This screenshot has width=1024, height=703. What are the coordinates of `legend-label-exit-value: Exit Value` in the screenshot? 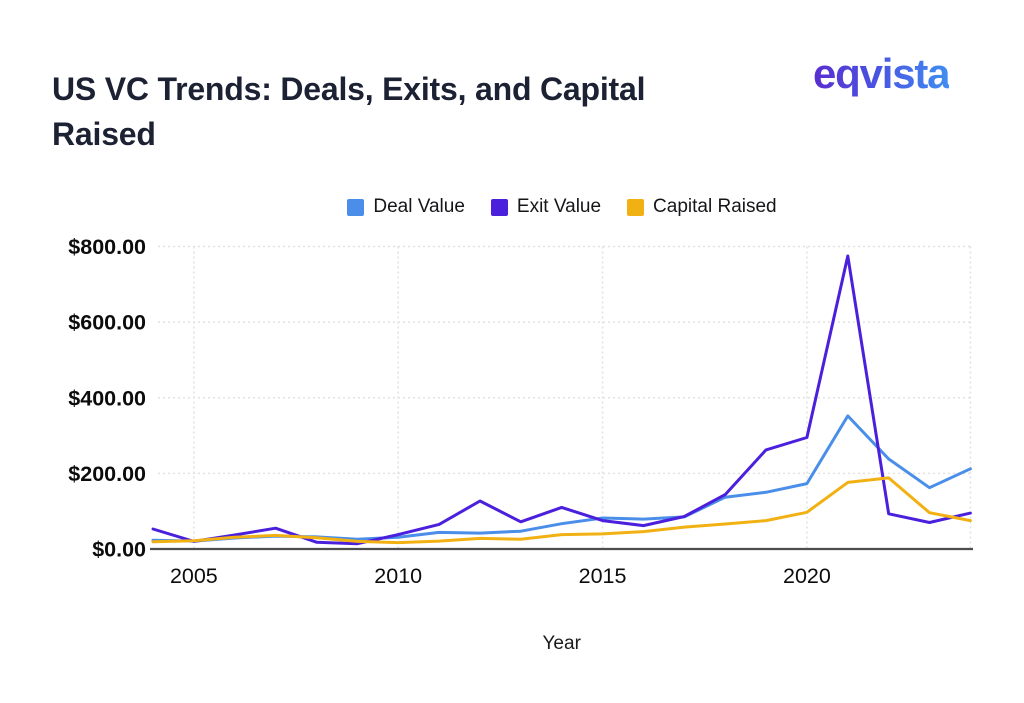 It's located at (559, 206).